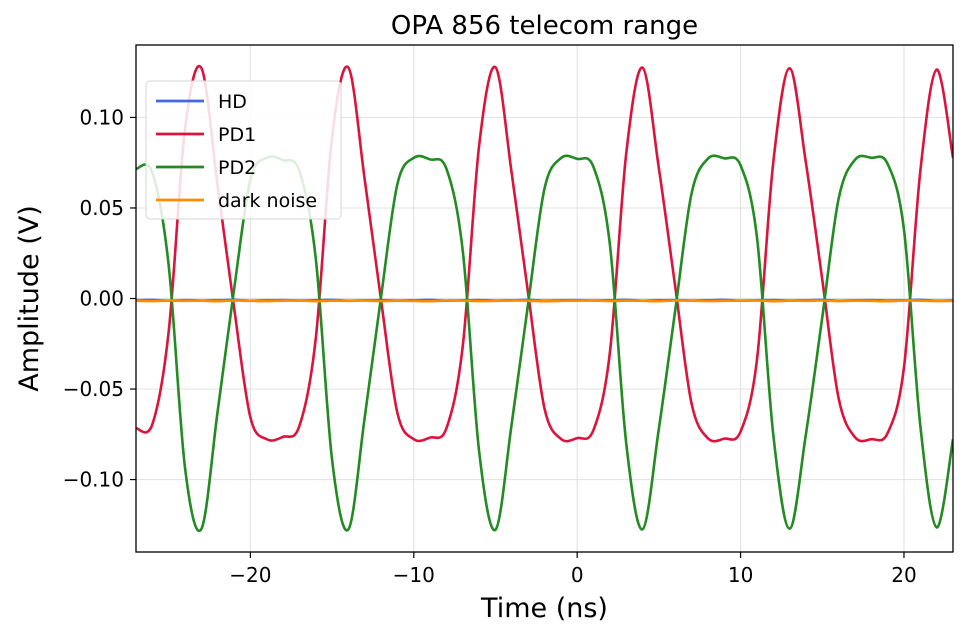  Describe the element at coordinates (740, 575) in the screenshot. I see `x-tick-label: 10` at that location.